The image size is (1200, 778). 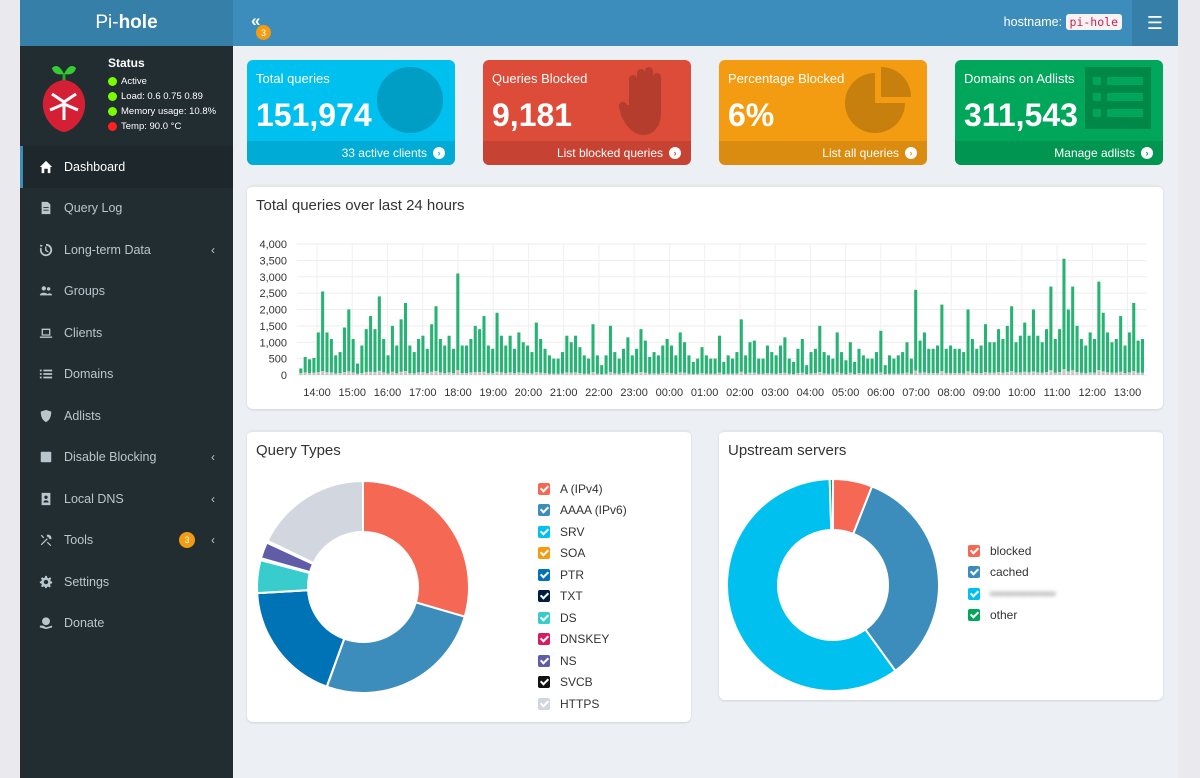 What do you see at coordinates (582, 597) in the screenshot?
I see `legend-item: TXT` at bounding box center [582, 597].